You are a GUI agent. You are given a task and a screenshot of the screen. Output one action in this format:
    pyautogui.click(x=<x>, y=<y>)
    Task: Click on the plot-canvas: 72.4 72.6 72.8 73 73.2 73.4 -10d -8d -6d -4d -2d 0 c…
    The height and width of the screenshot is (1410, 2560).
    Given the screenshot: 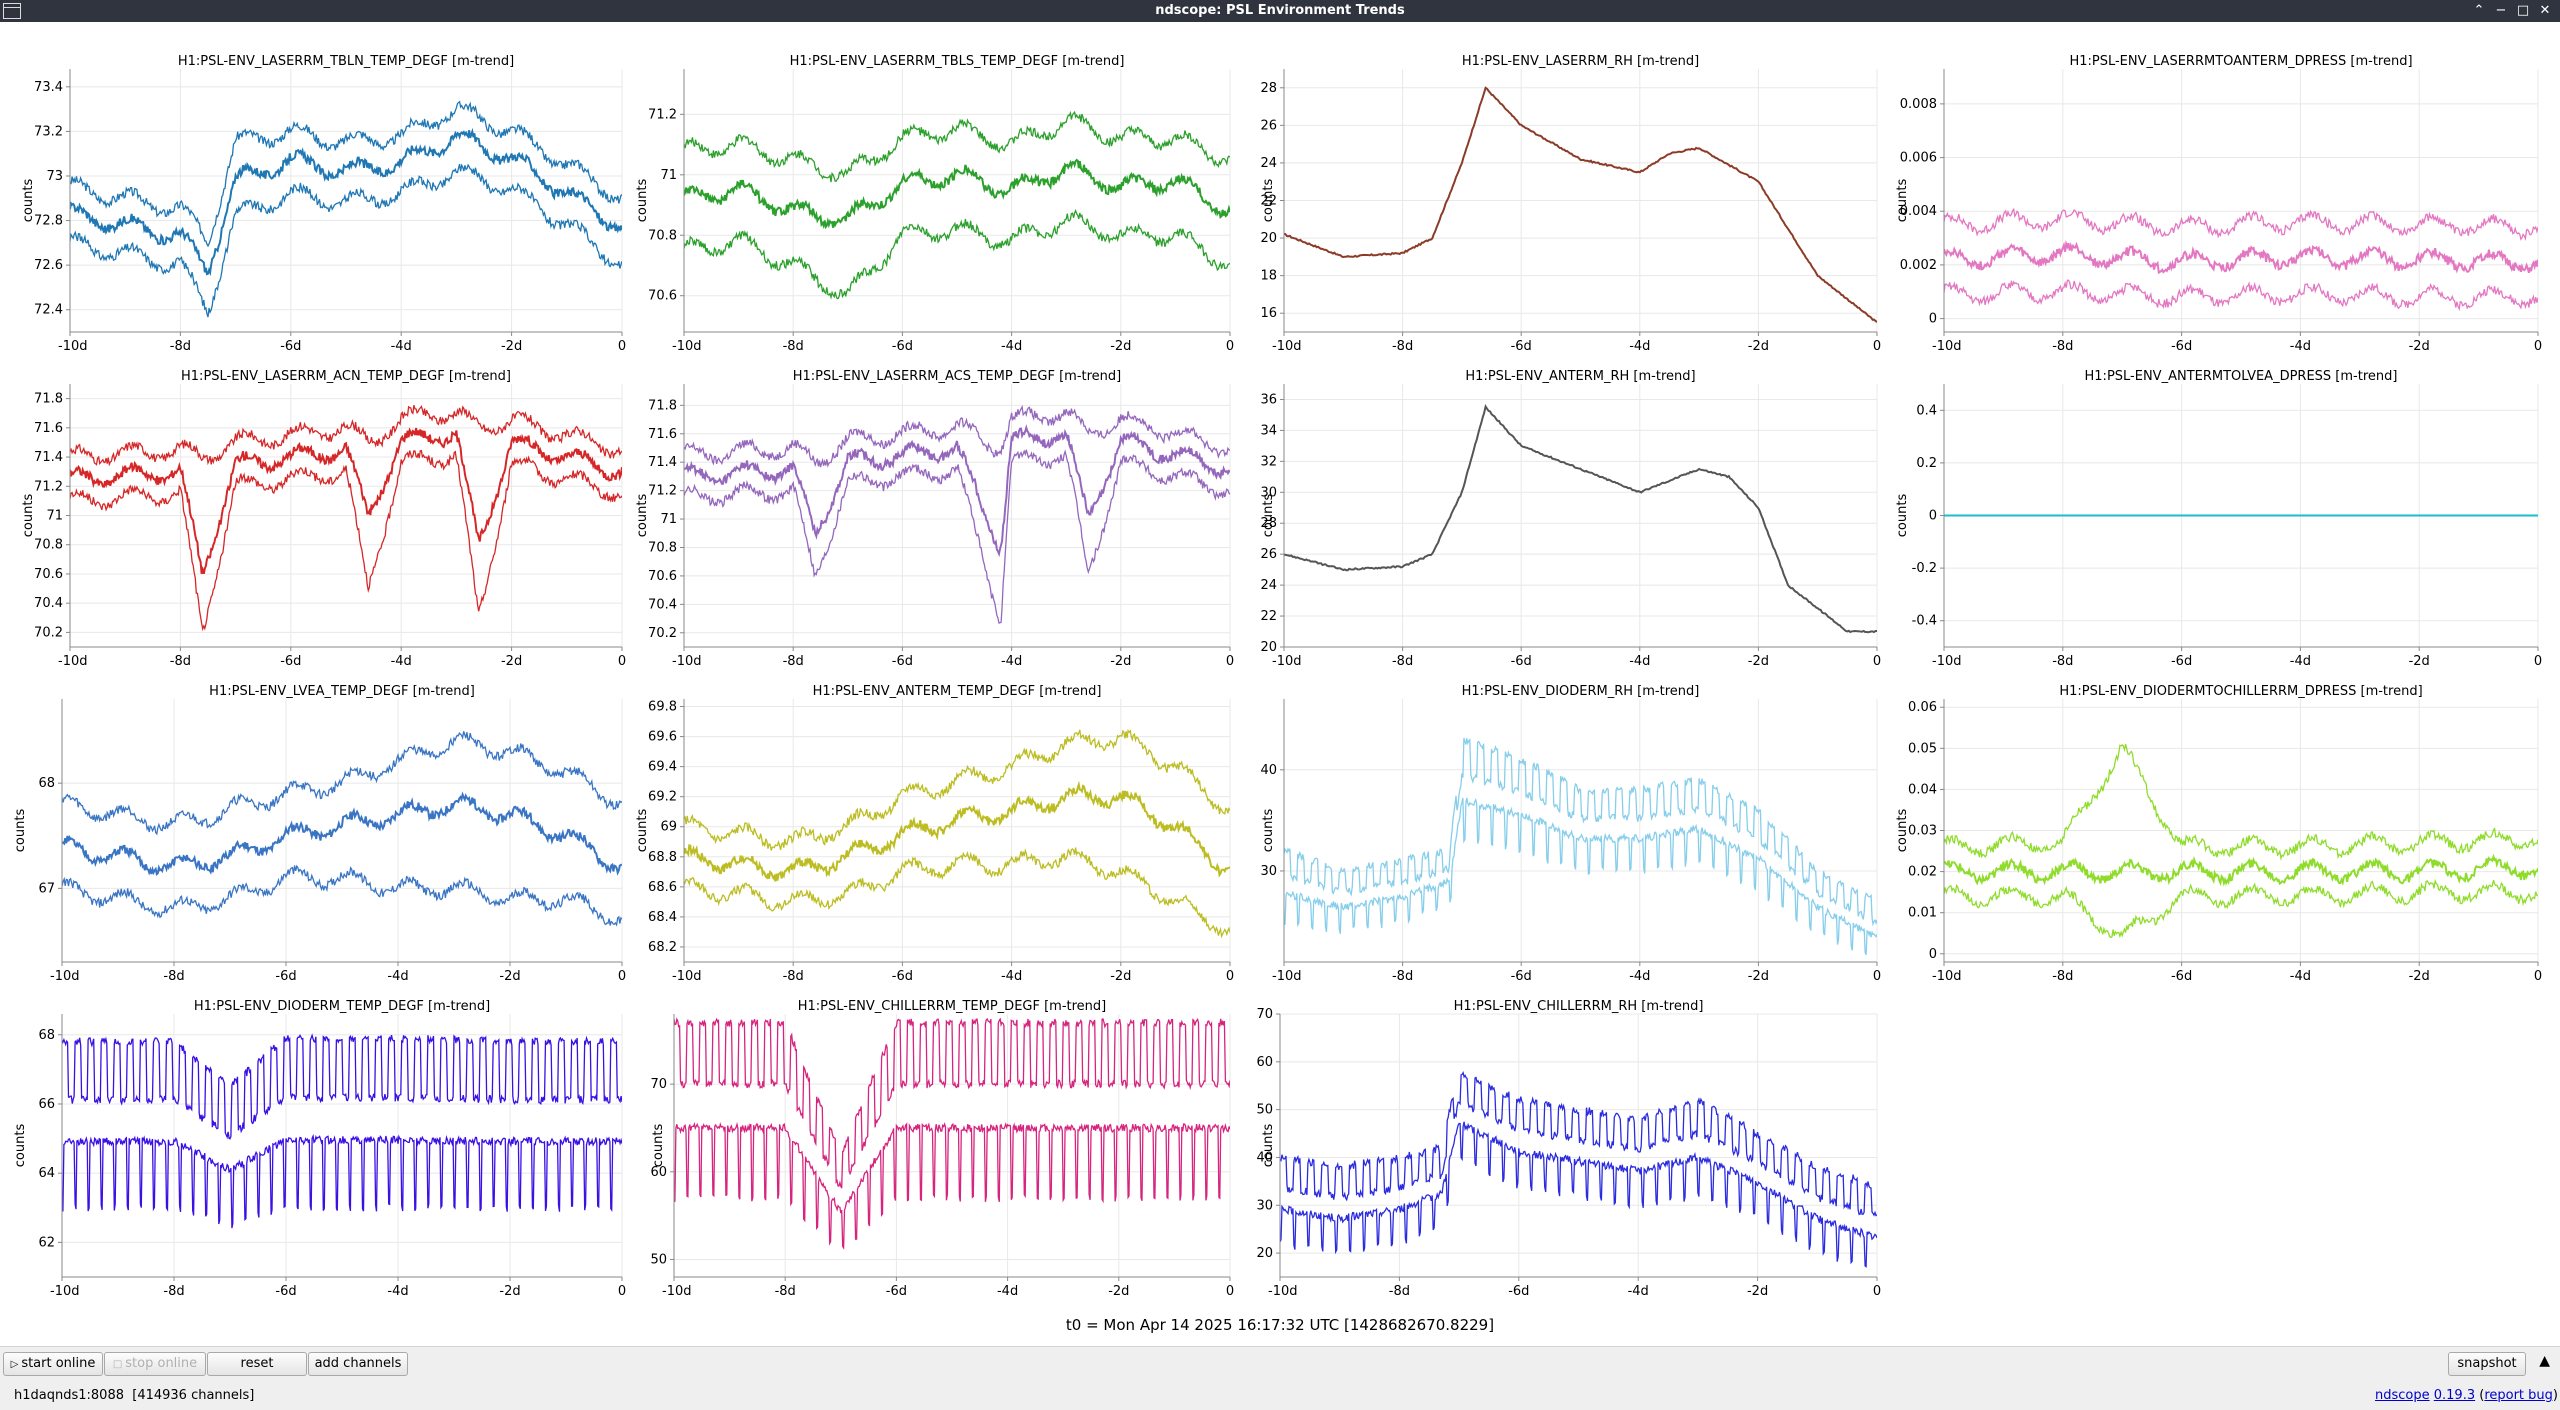 What is the action you would take?
    pyautogui.click(x=315, y=207)
    